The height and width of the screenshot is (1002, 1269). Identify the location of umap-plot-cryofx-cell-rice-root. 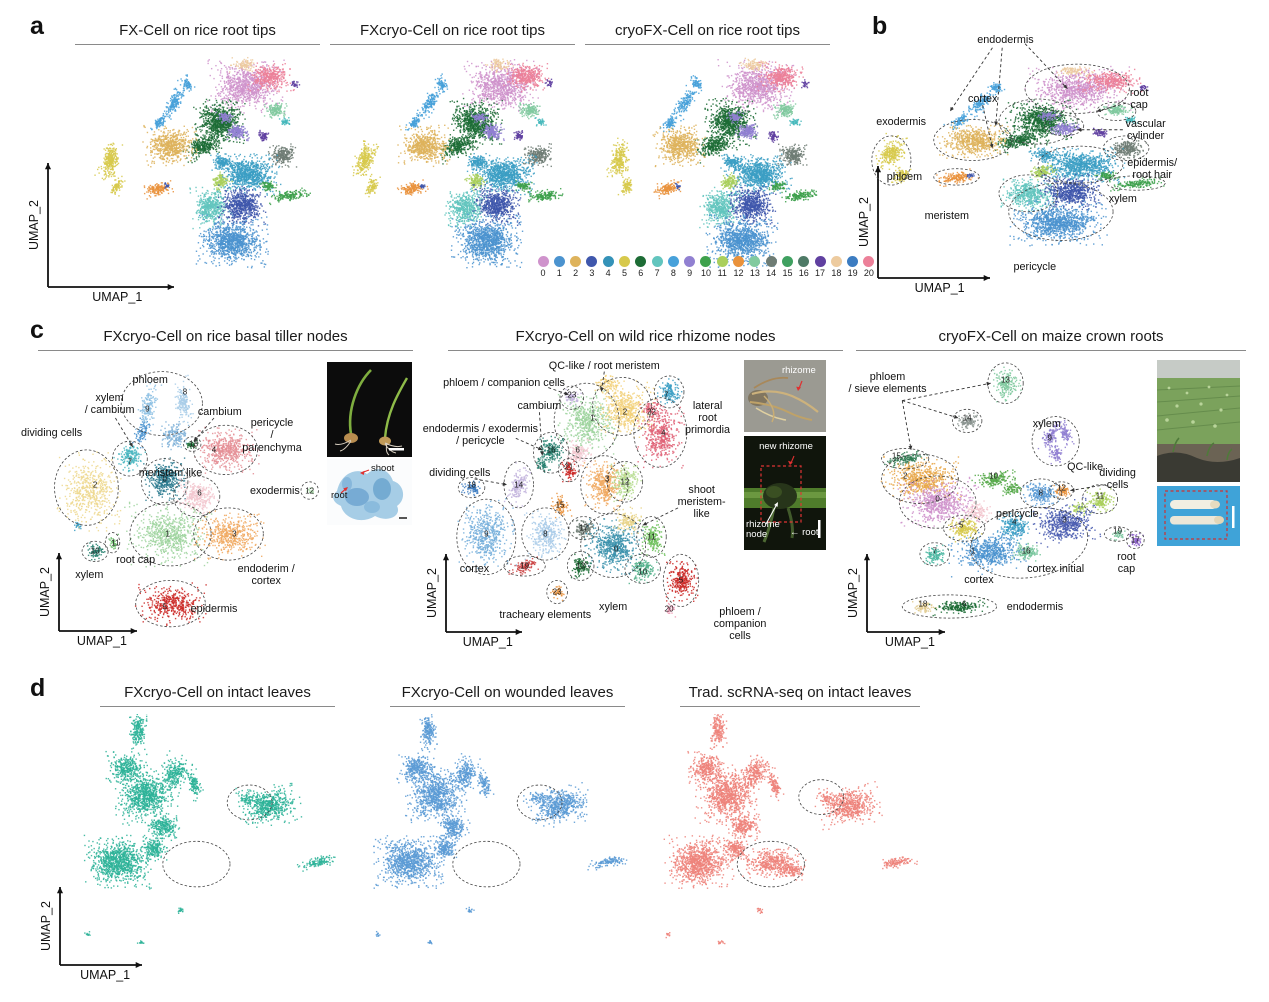
(708, 169).